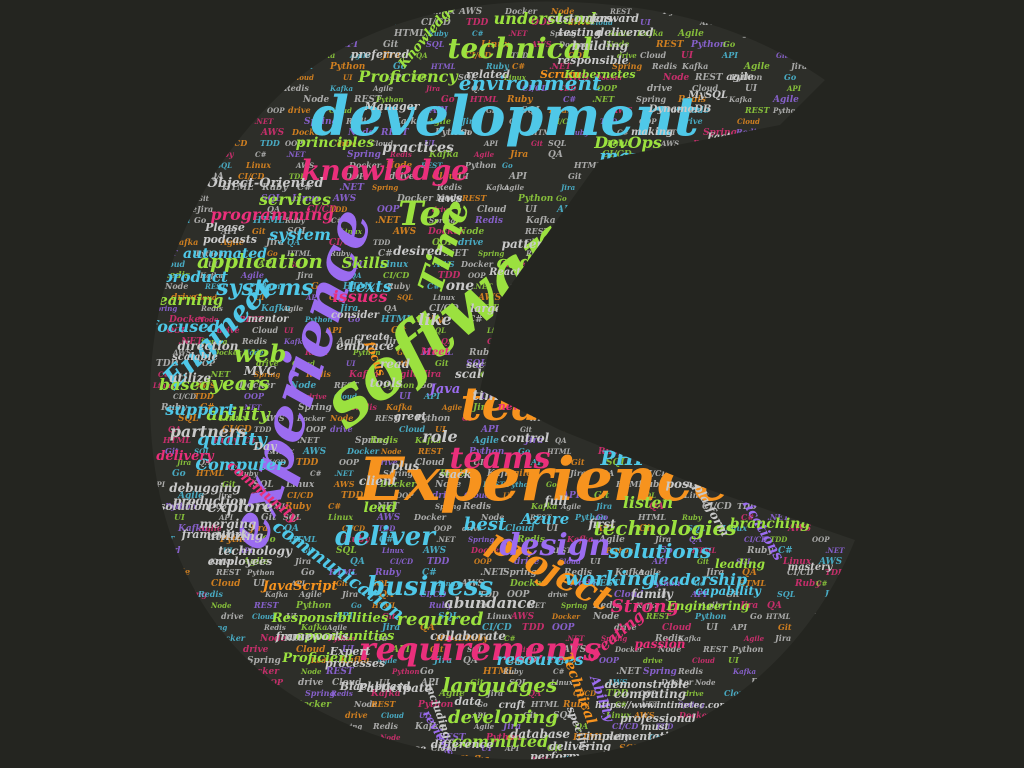 The width and height of the screenshot is (1024, 768). Describe the element at coordinates (530, 83) in the screenshot. I see `word: environment` at that location.